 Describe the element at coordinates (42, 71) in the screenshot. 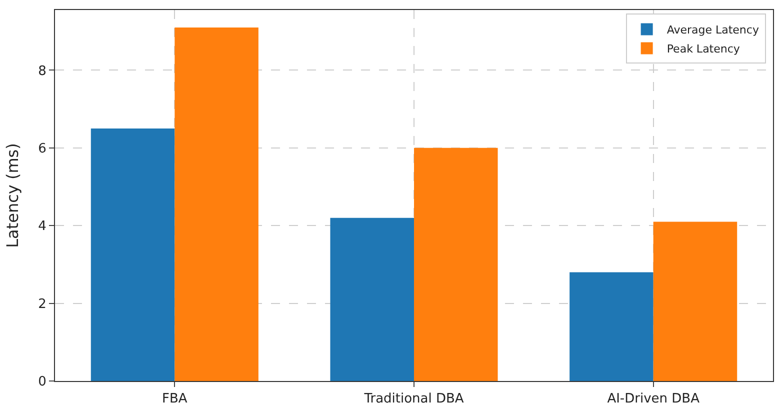

I see `y-tick-label: 8` at that location.